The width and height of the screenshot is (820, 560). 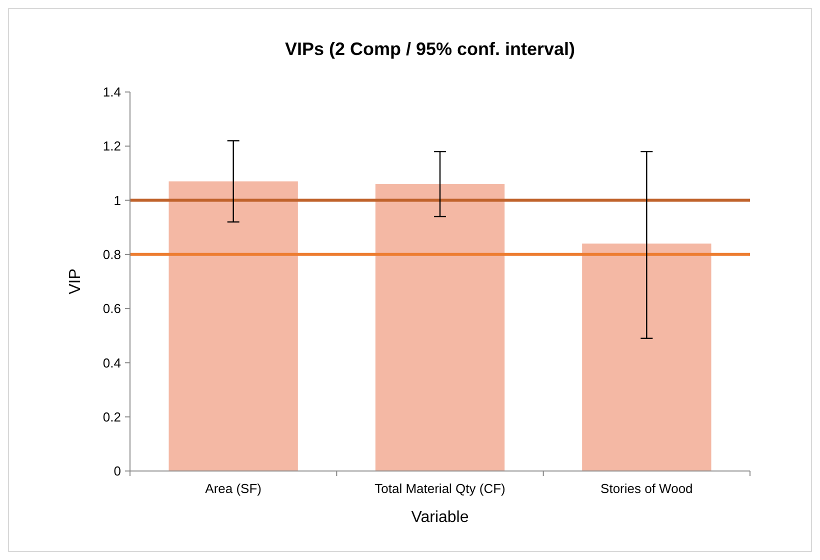 What do you see at coordinates (111, 254) in the screenshot?
I see `y-tick-label: 0.8` at bounding box center [111, 254].